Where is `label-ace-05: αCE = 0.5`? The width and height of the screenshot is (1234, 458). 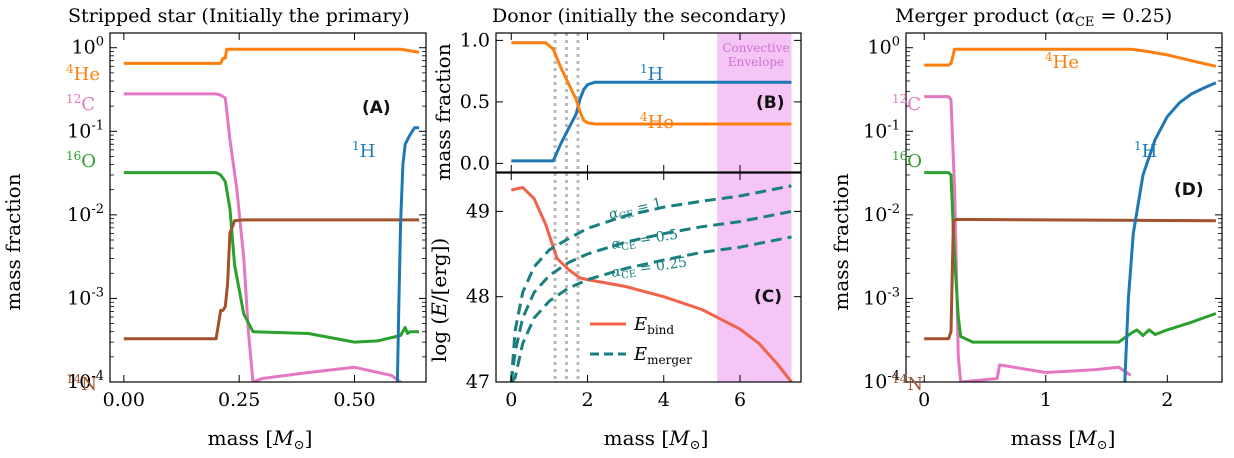
label-ace-05: αCE = 0.5 is located at coordinates (644, 241).